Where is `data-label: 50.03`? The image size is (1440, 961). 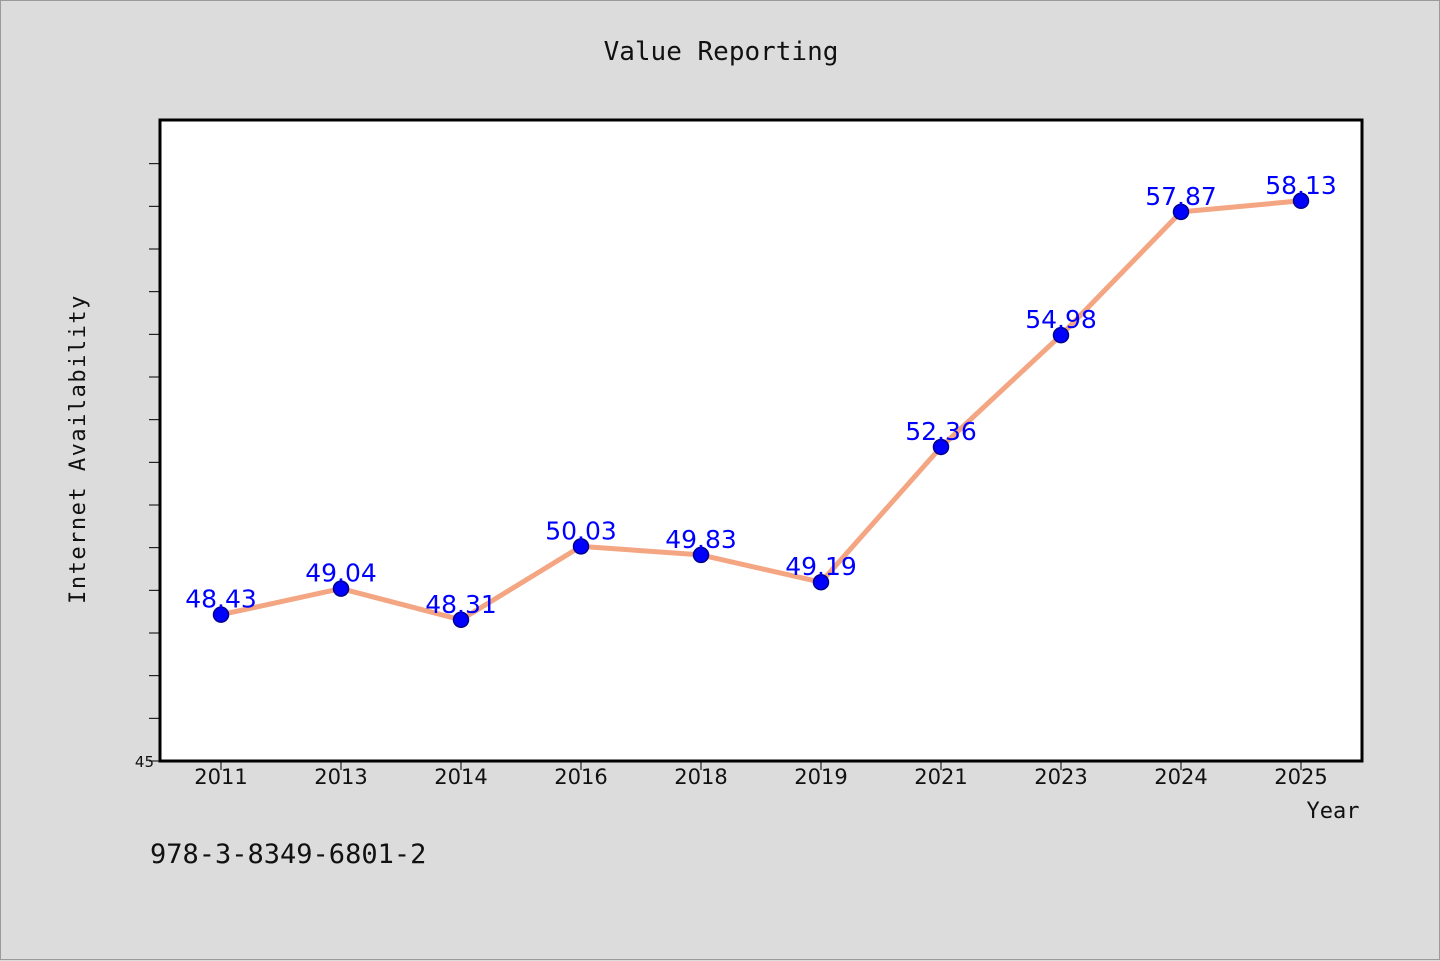
data-label: 50.03 is located at coordinates (581, 530).